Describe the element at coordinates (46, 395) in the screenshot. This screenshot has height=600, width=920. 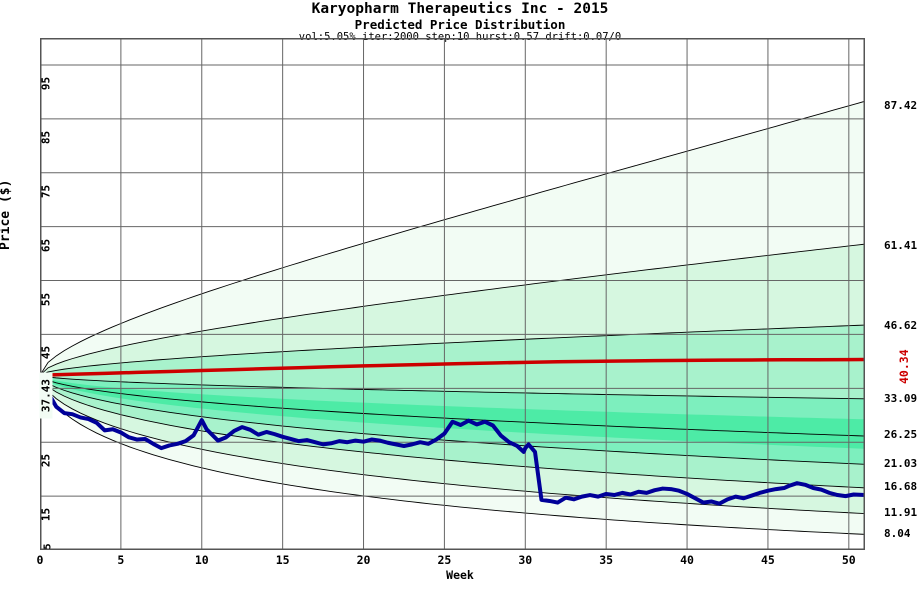
I see `y-start-price-label: 37.43` at that location.